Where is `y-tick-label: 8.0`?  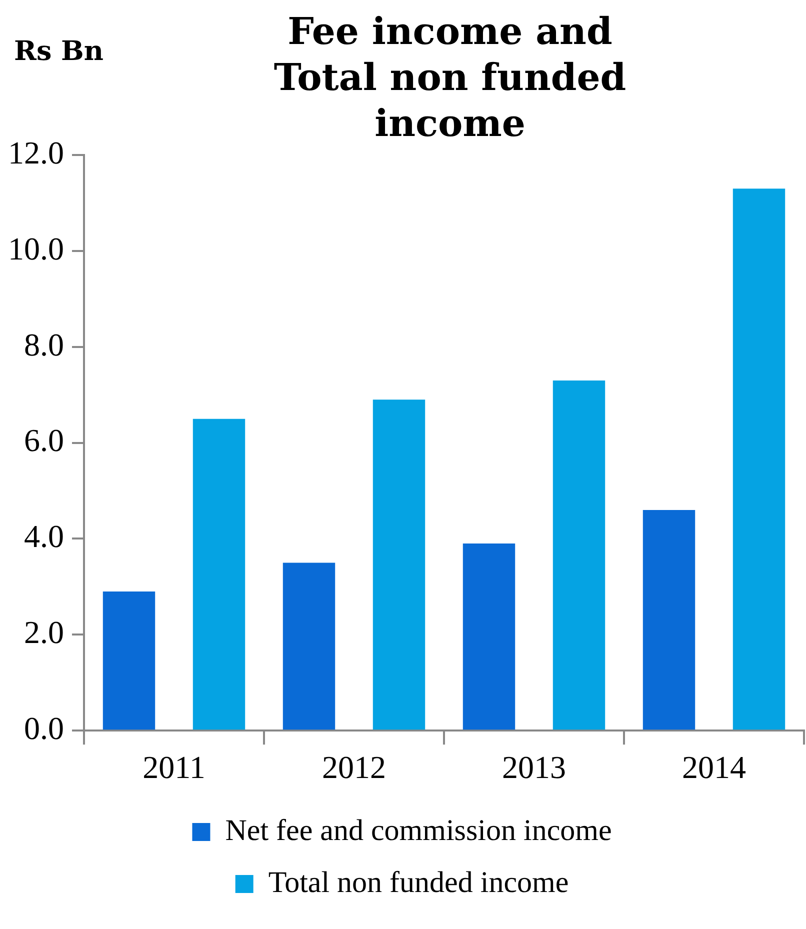 y-tick-label: 8.0 is located at coordinates (44, 344).